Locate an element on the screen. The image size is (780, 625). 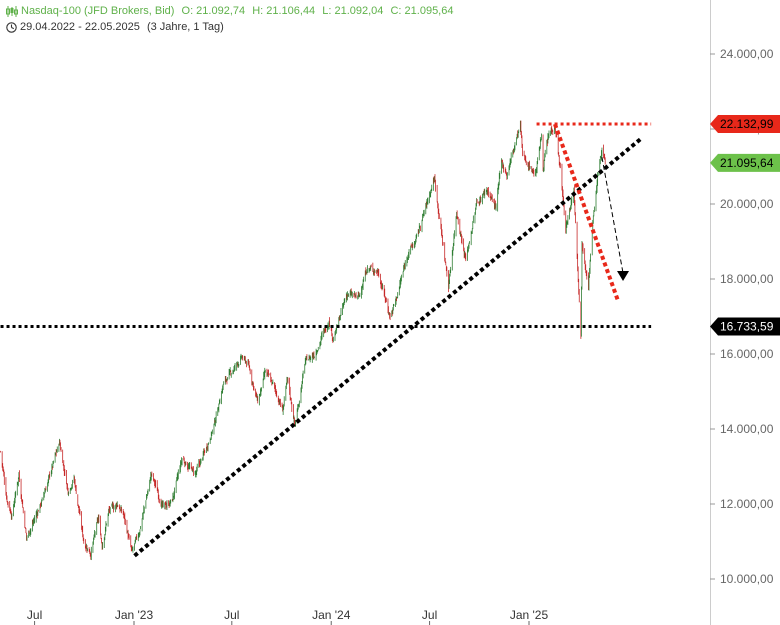
x-tick-label: Jan '24 is located at coordinates (331, 615).